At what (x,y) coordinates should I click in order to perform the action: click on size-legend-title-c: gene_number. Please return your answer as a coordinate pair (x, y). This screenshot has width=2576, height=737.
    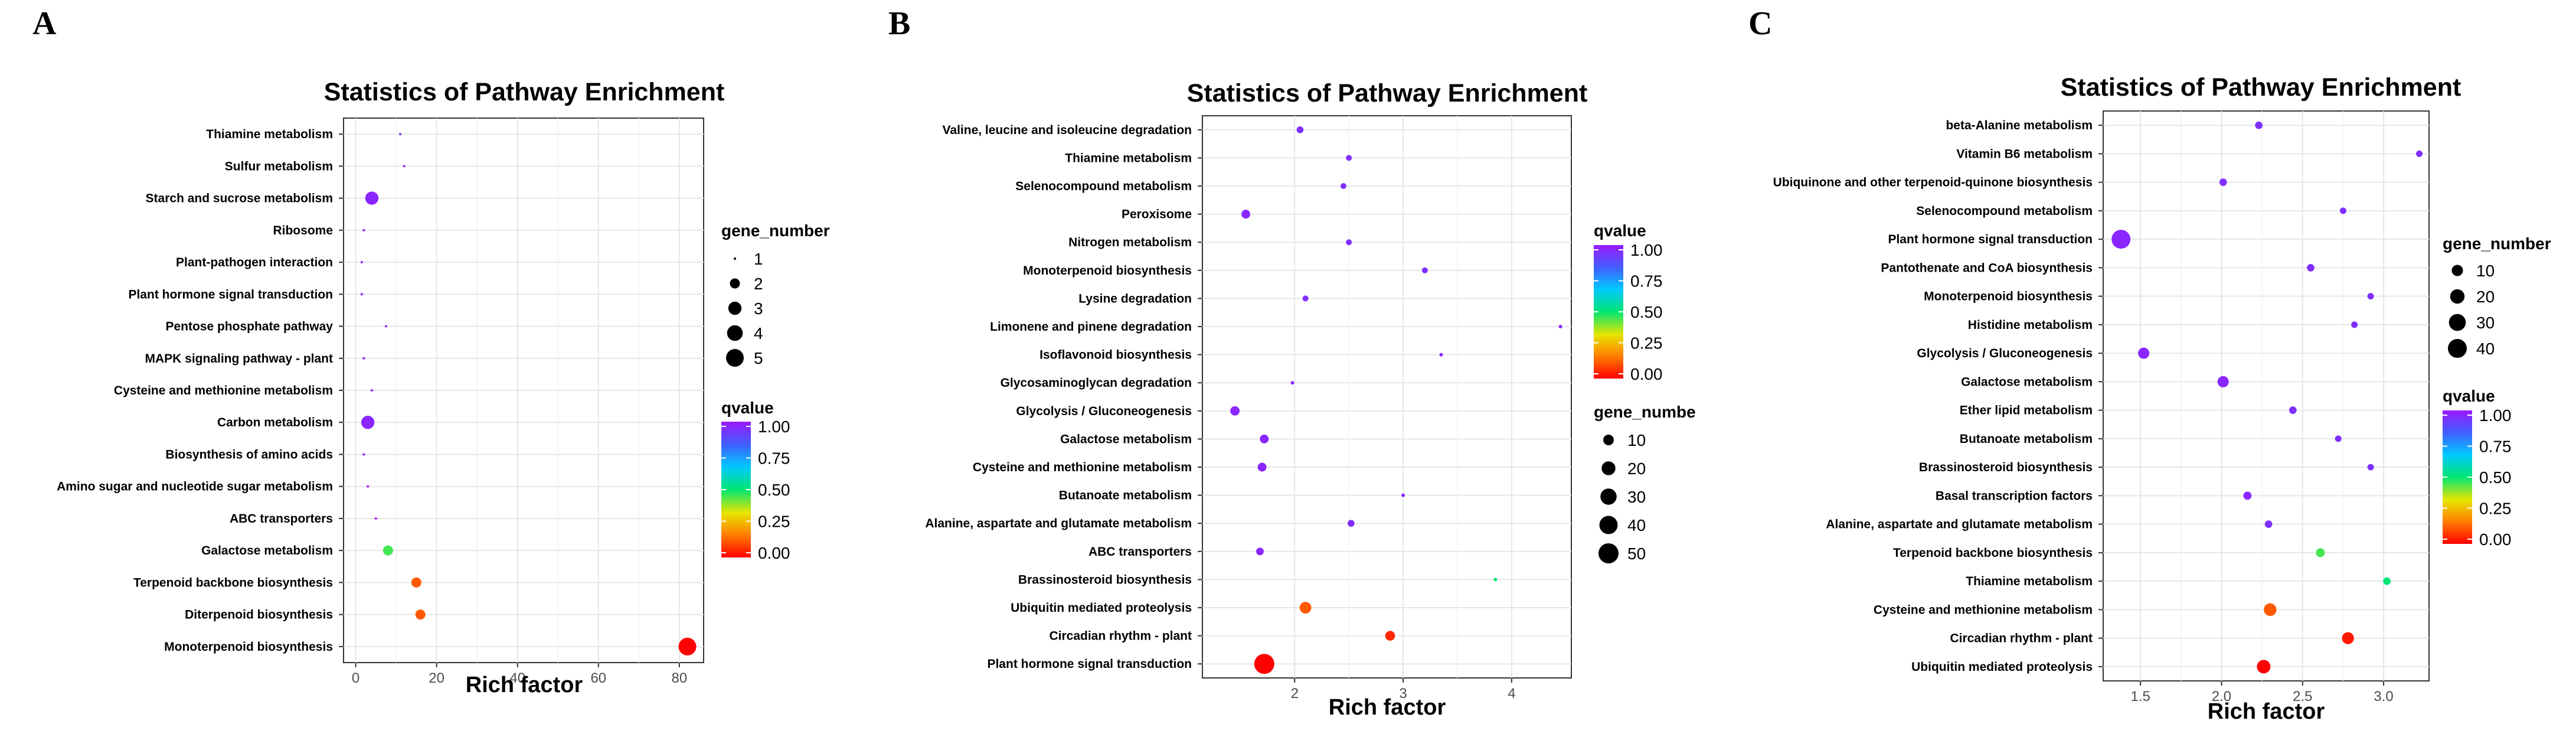
    Looking at the image, I should click on (2497, 244).